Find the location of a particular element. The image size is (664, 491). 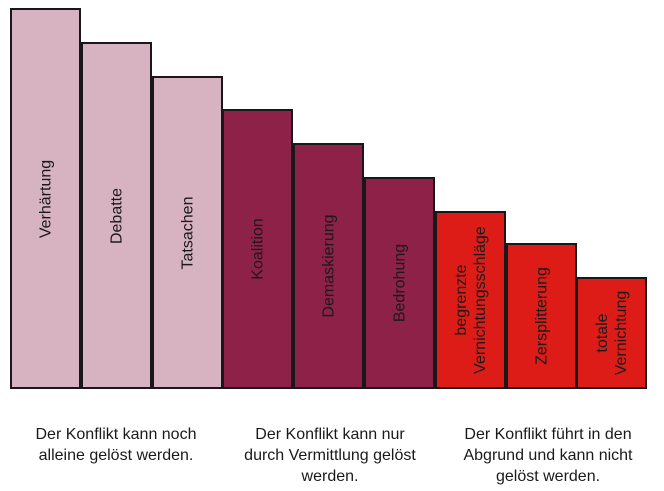

stage-bar-debatte: Debatte is located at coordinates (116, 215).